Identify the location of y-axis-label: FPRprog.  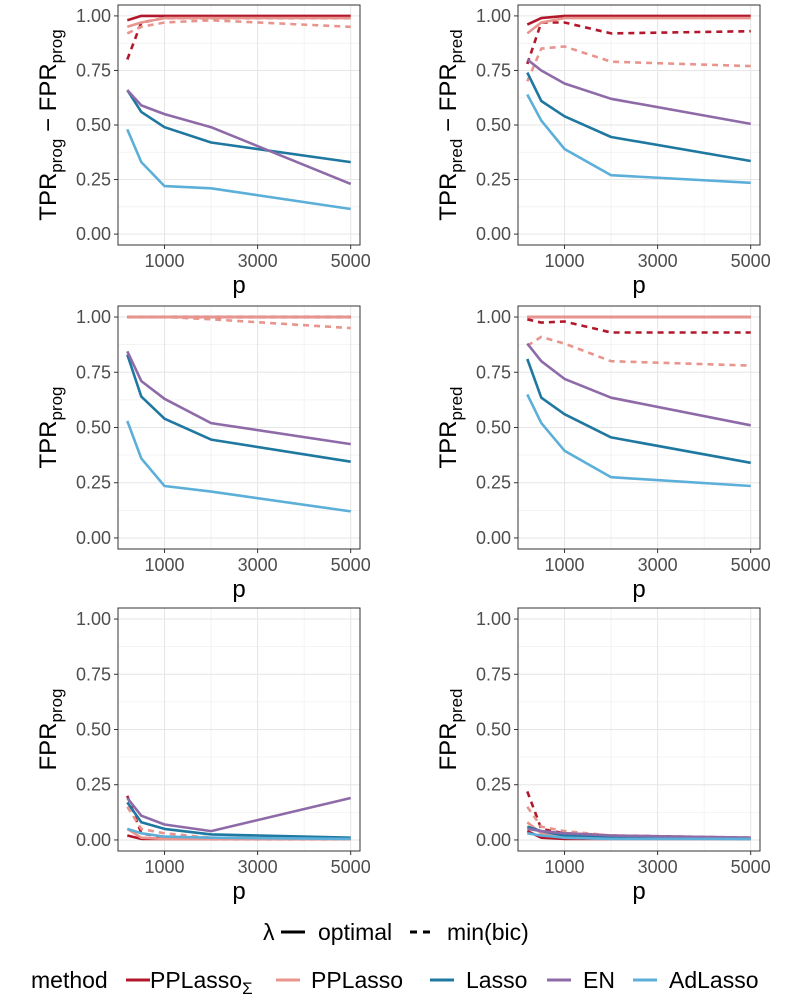
(50, 729).